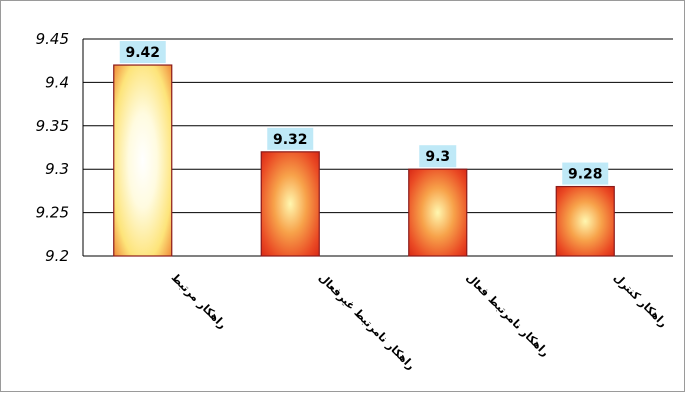  I want to click on y-tick-label: 9.35, so click(52, 126).